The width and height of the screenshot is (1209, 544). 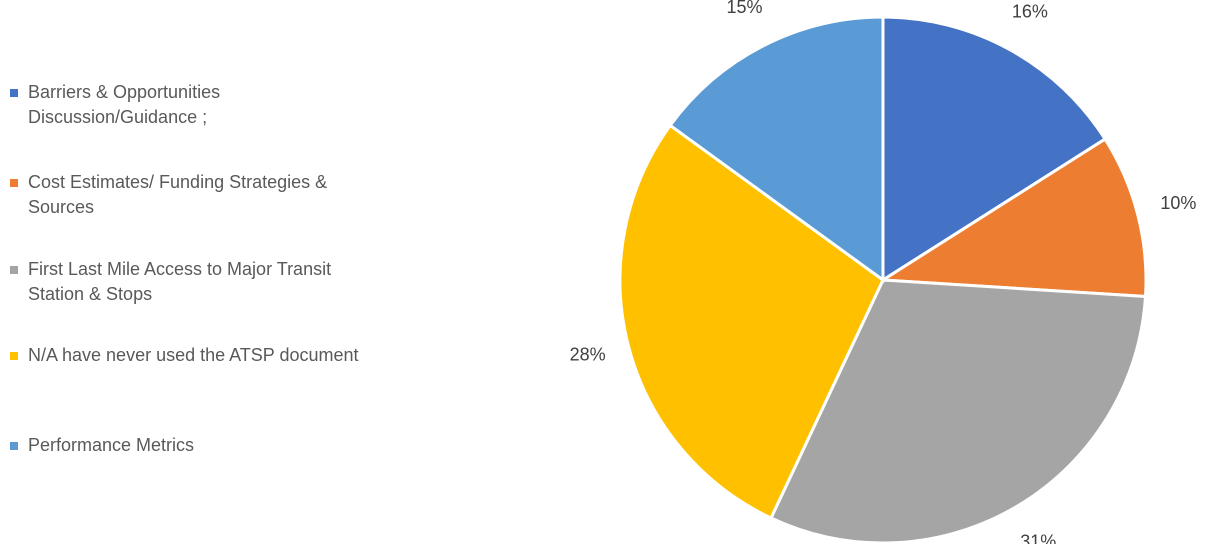 I want to click on legend-item: Performance Metrics, so click(x=210, y=445).